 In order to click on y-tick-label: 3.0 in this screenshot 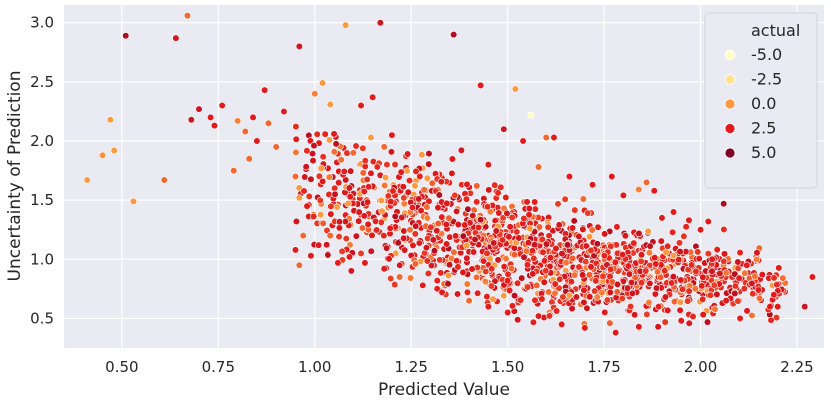, I will do `click(42, 23)`.